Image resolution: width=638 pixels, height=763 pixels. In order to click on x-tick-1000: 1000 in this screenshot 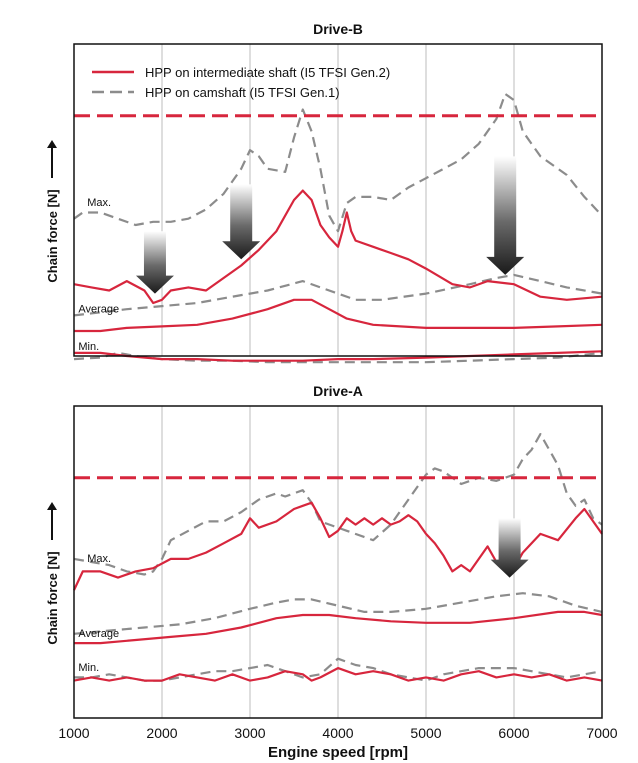, I will do `click(73, 733)`.